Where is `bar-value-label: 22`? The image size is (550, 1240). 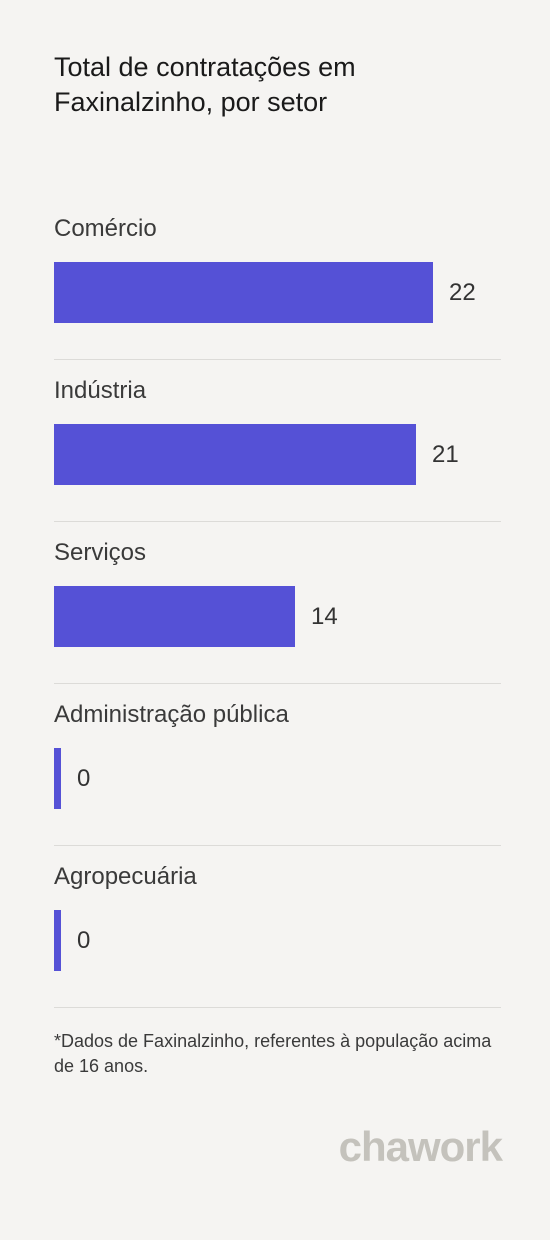 bar-value-label: 22 is located at coordinates (462, 292).